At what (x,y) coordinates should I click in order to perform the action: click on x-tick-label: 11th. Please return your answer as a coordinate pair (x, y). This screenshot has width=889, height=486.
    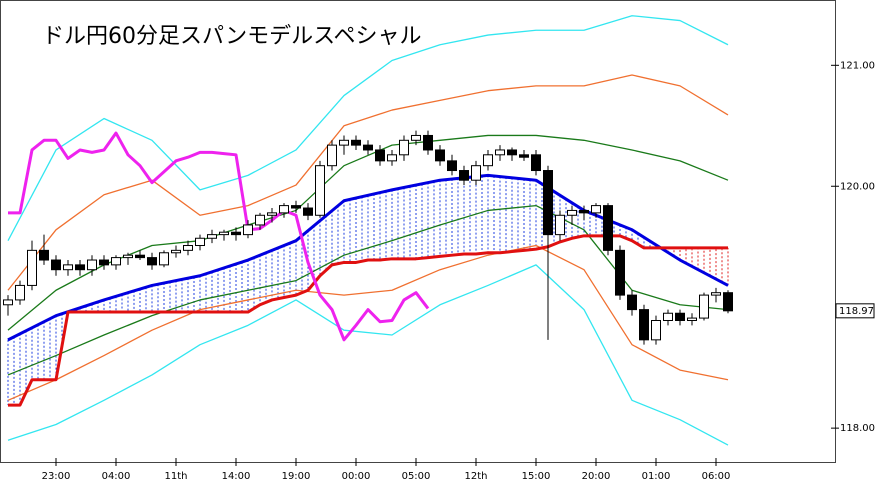
    Looking at the image, I should click on (176, 476).